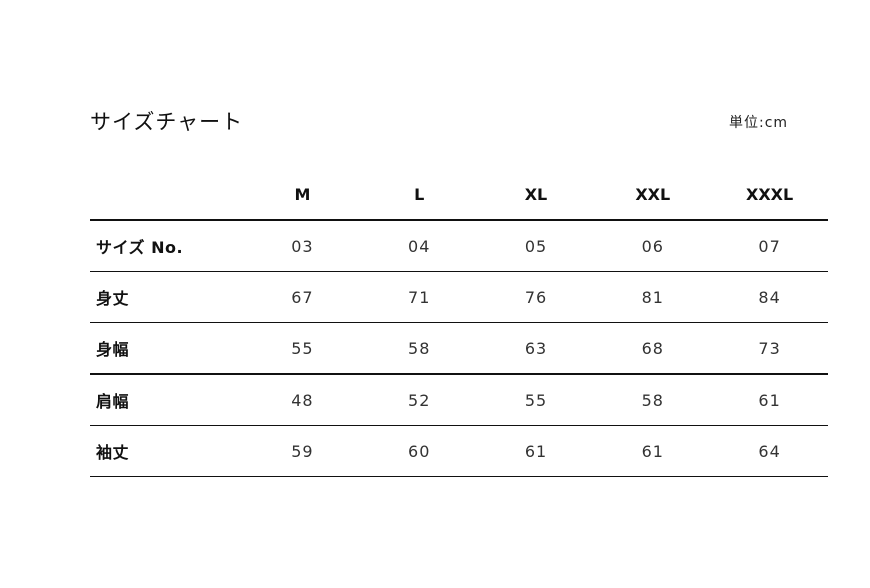  I want to click on header-cell: M, so click(302, 195).